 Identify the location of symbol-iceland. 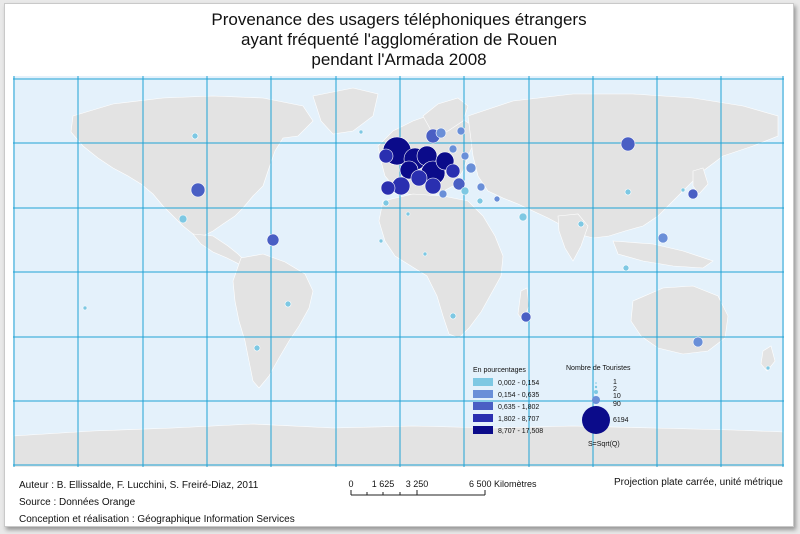
(361, 132).